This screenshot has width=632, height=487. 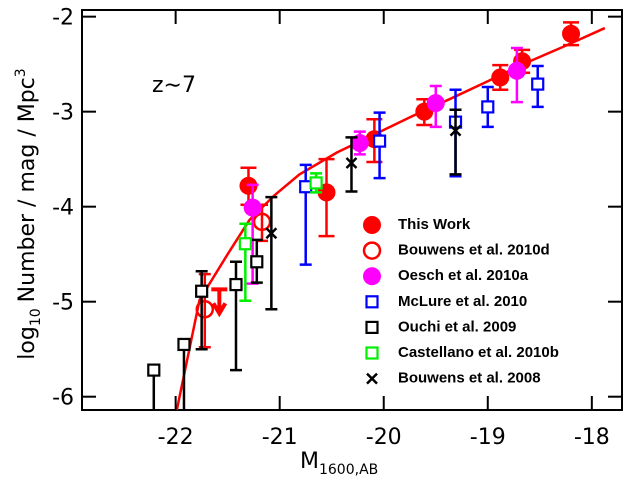 I want to click on y-tick-label: -3, so click(x=63, y=113).